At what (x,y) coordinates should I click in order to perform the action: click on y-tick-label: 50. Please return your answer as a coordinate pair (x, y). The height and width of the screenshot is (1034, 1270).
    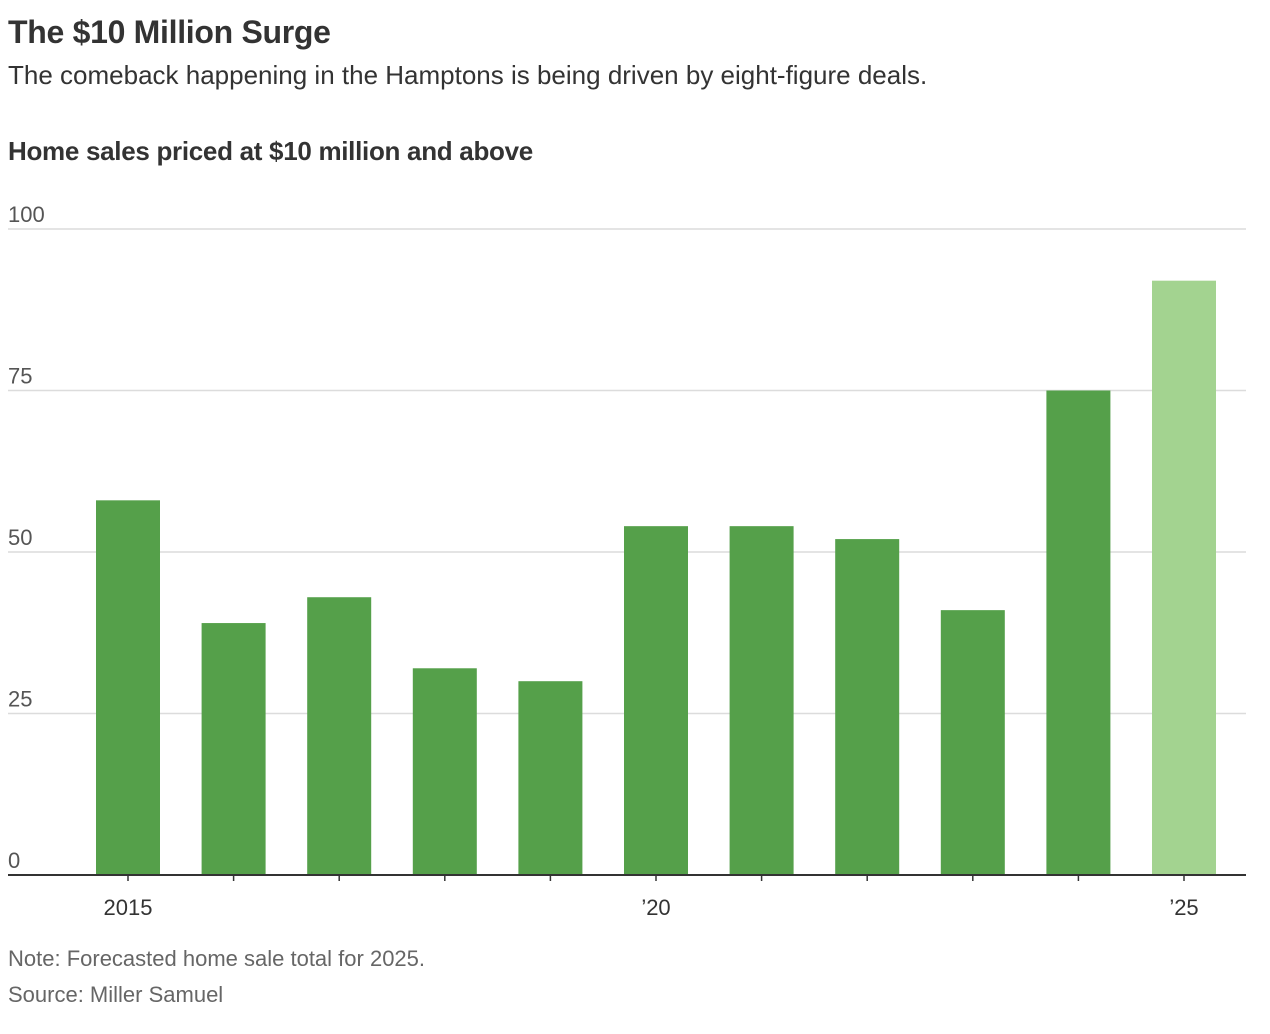
    Looking at the image, I should click on (20, 537).